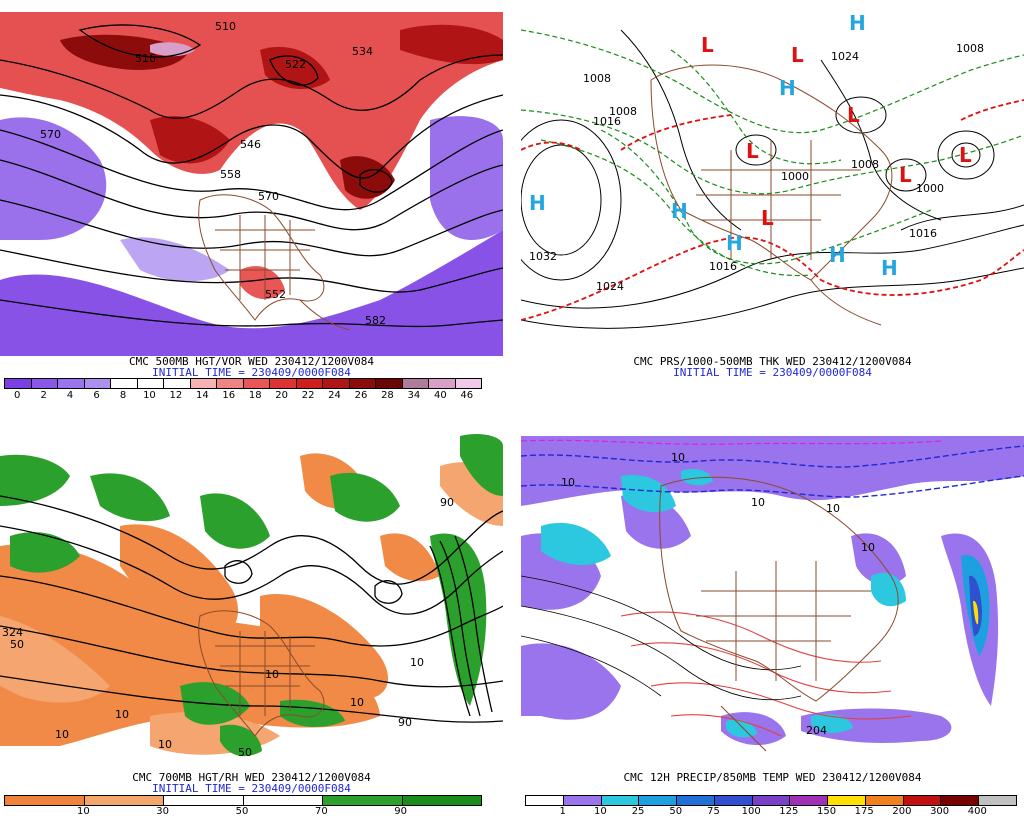 The height and width of the screenshot is (819, 1024). I want to click on vorticity-colorbar-labels: 0 2 4 6 8 10 12 14 16 18 20 22 24 26 28 34 40 46, so click(242, 396).